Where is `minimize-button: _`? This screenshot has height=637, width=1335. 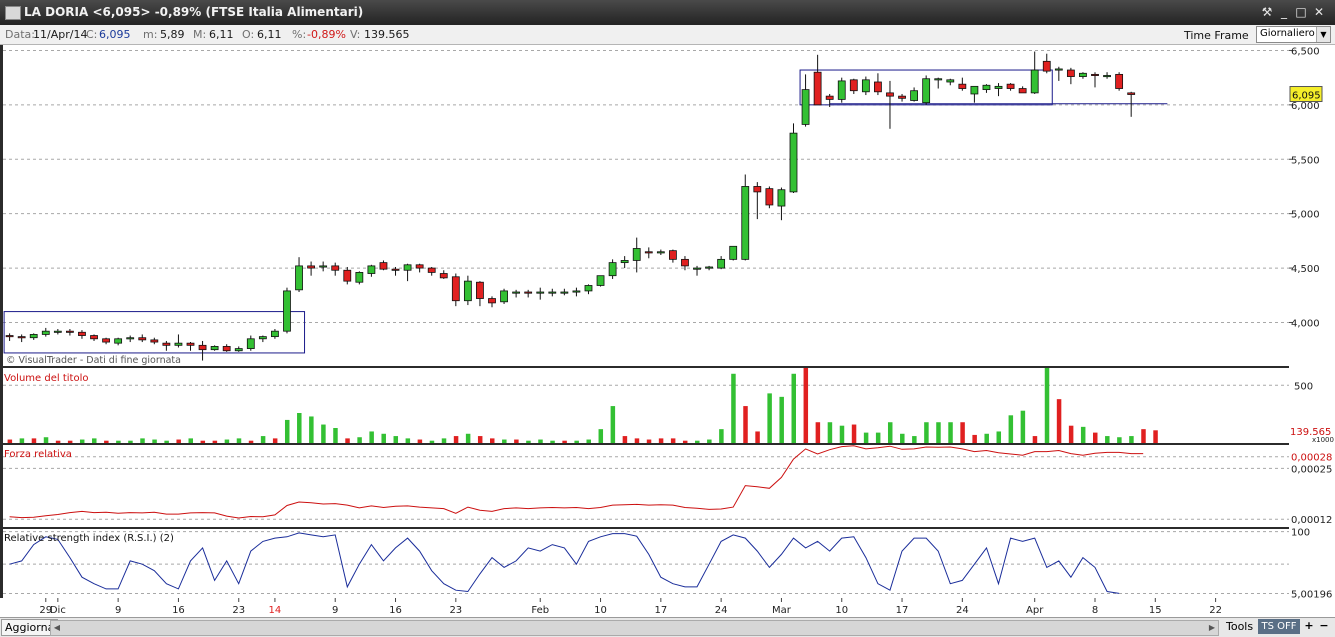
minimize-button: _ is located at coordinates (1284, 12).